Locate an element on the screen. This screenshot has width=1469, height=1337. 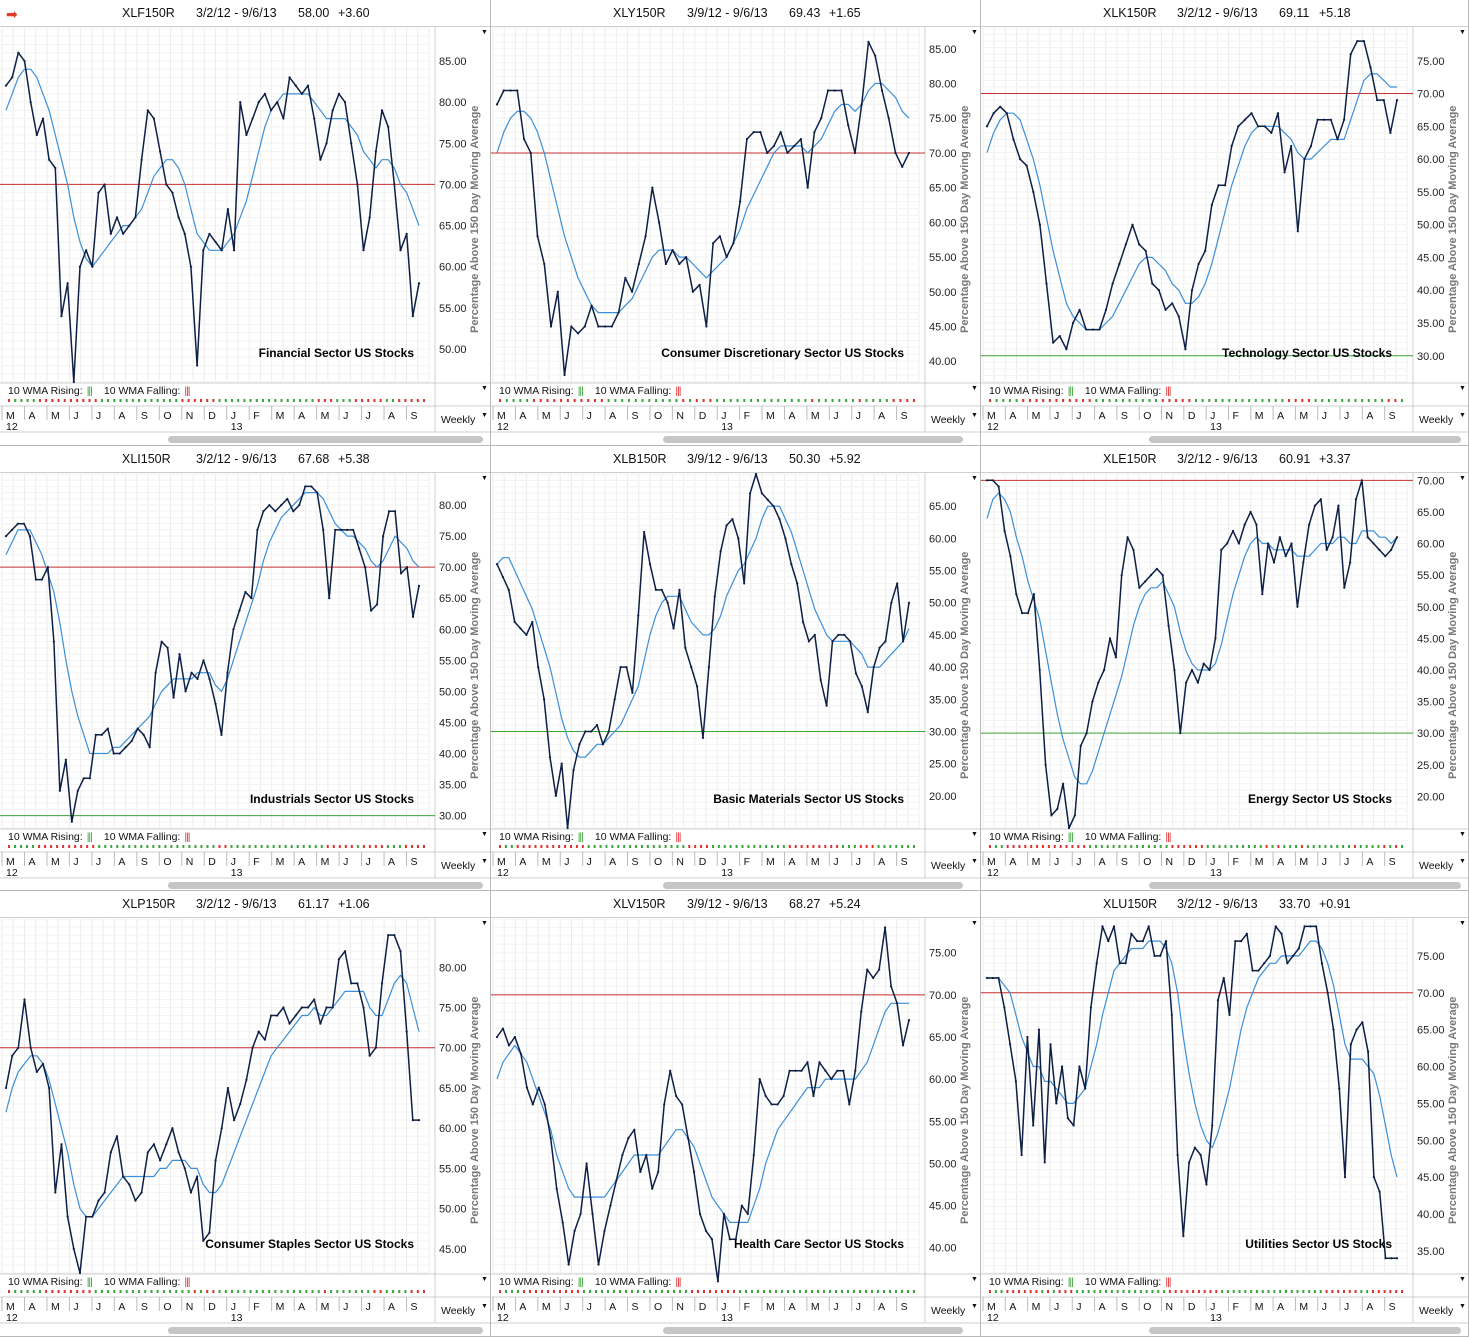
year-label: 12 is located at coordinates (503, 873).